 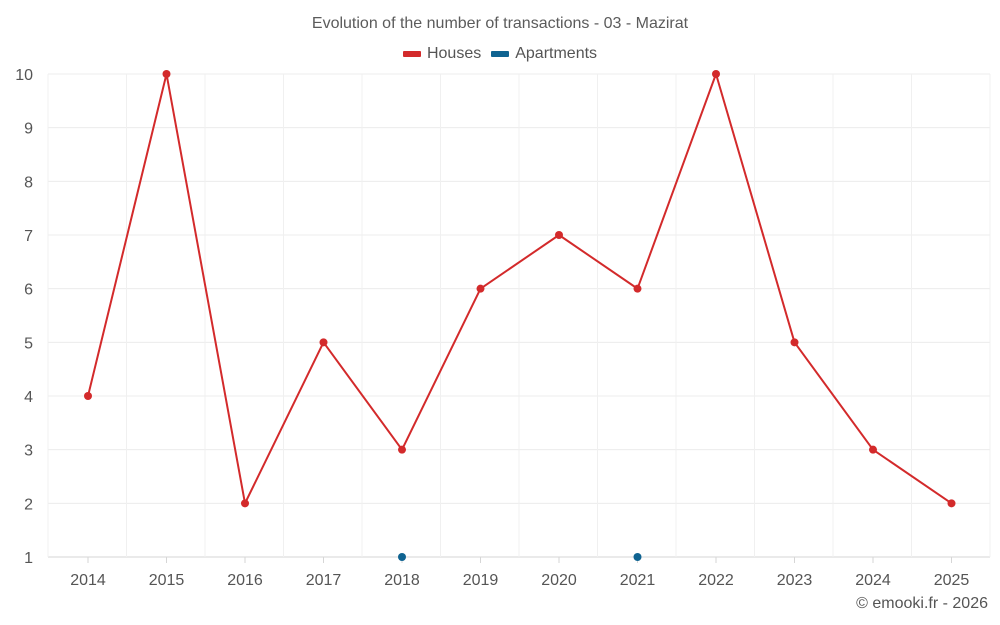 What do you see at coordinates (716, 580) in the screenshot?
I see `x-tick-label: 2022` at bounding box center [716, 580].